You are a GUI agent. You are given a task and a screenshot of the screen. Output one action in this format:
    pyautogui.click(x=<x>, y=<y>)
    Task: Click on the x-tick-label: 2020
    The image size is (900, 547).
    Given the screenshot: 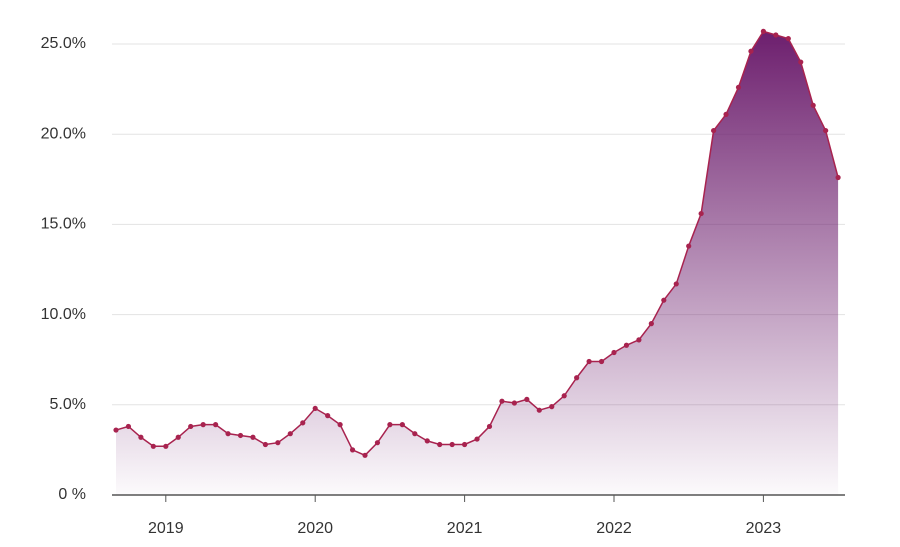 What is the action you would take?
    pyautogui.click(x=315, y=528)
    